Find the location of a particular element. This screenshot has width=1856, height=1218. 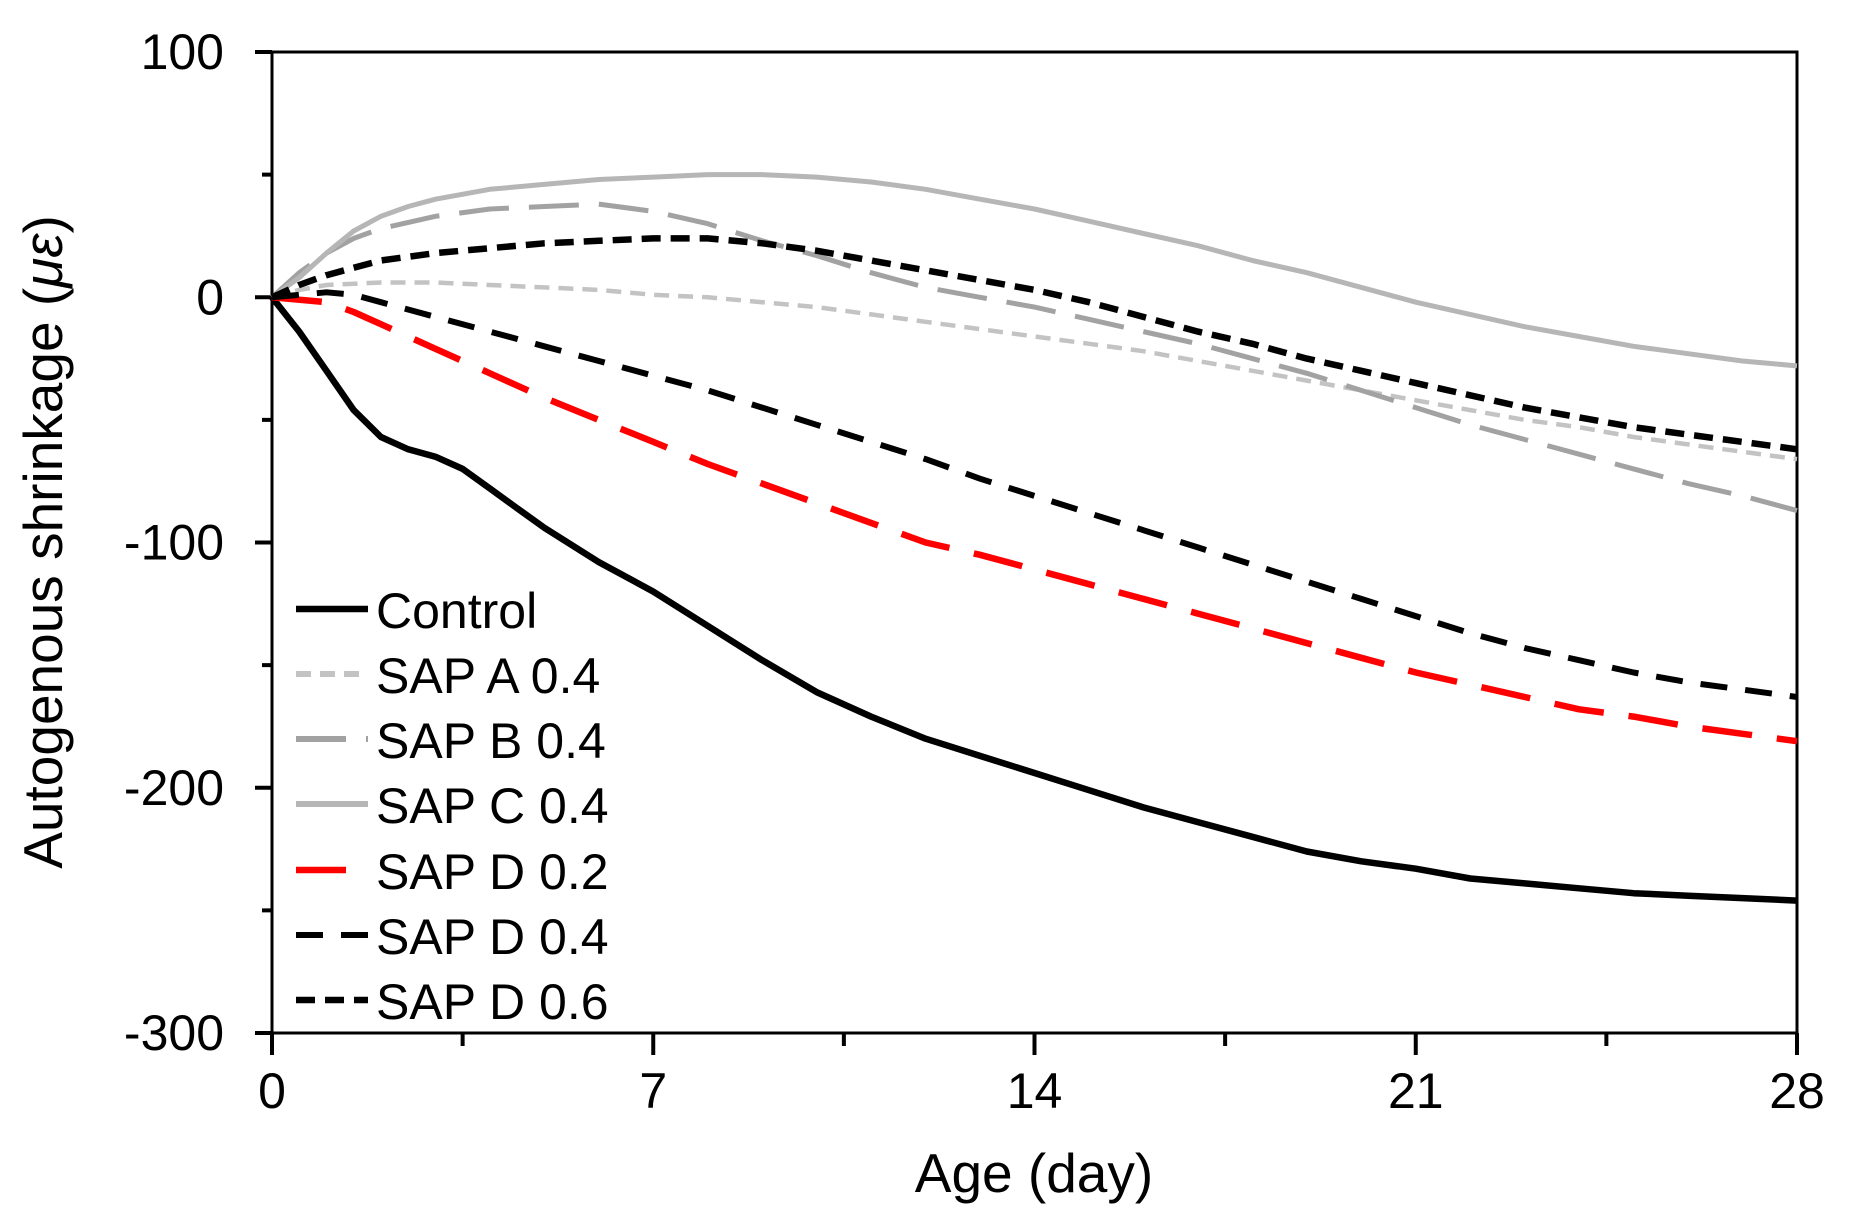

y-tick-label: -100 is located at coordinates (174, 543).